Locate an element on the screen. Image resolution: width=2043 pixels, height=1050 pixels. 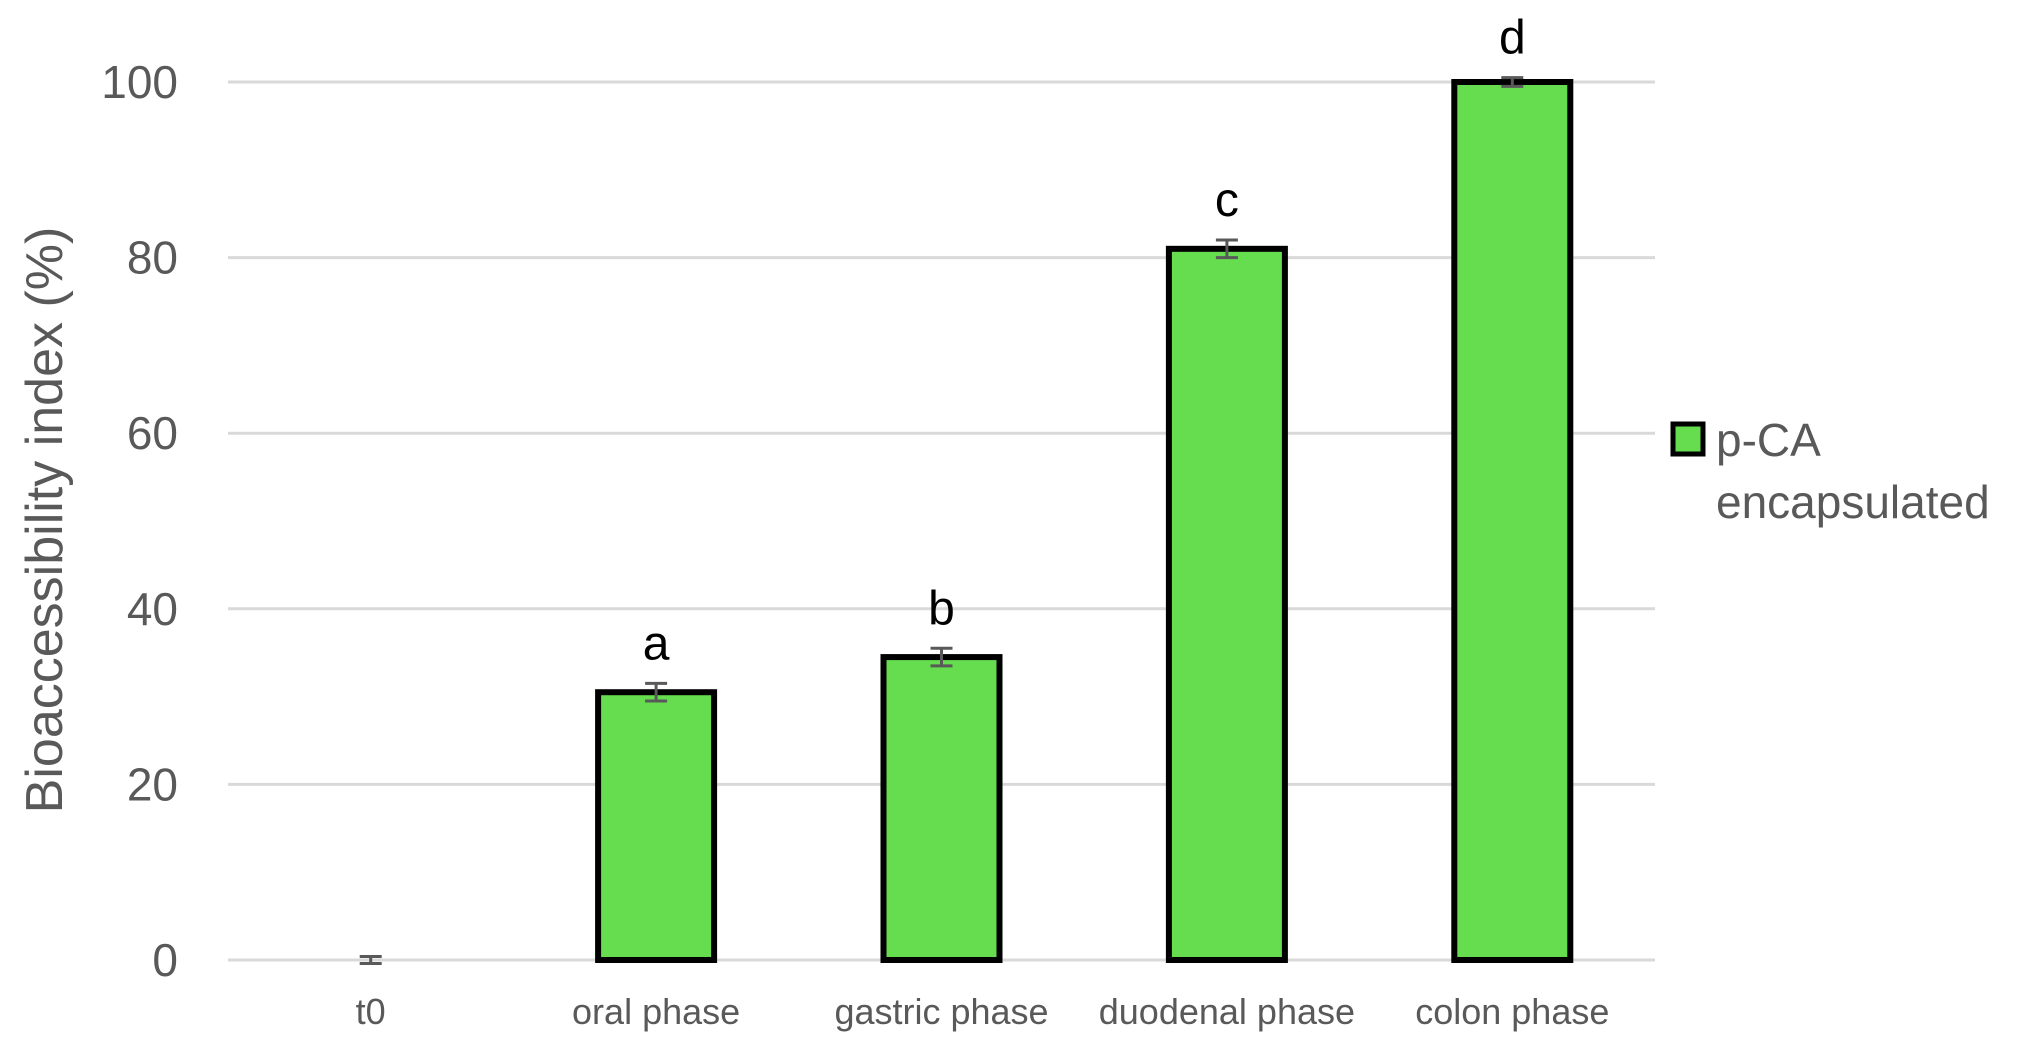
significance-label: d is located at coordinates (1512, 38).